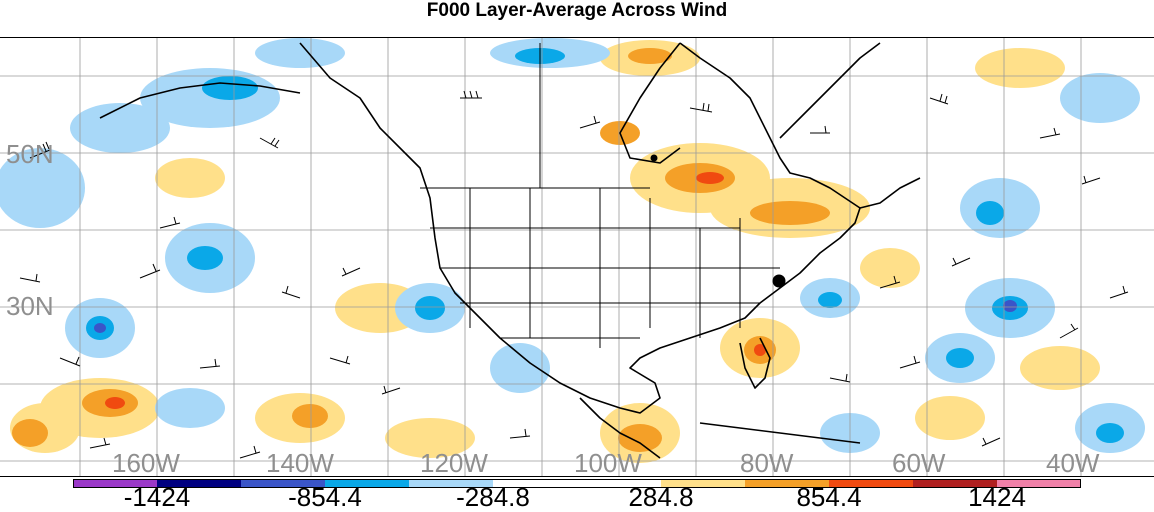  What do you see at coordinates (767, 462) in the screenshot?
I see `lon-label-80w: 80W` at bounding box center [767, 462].